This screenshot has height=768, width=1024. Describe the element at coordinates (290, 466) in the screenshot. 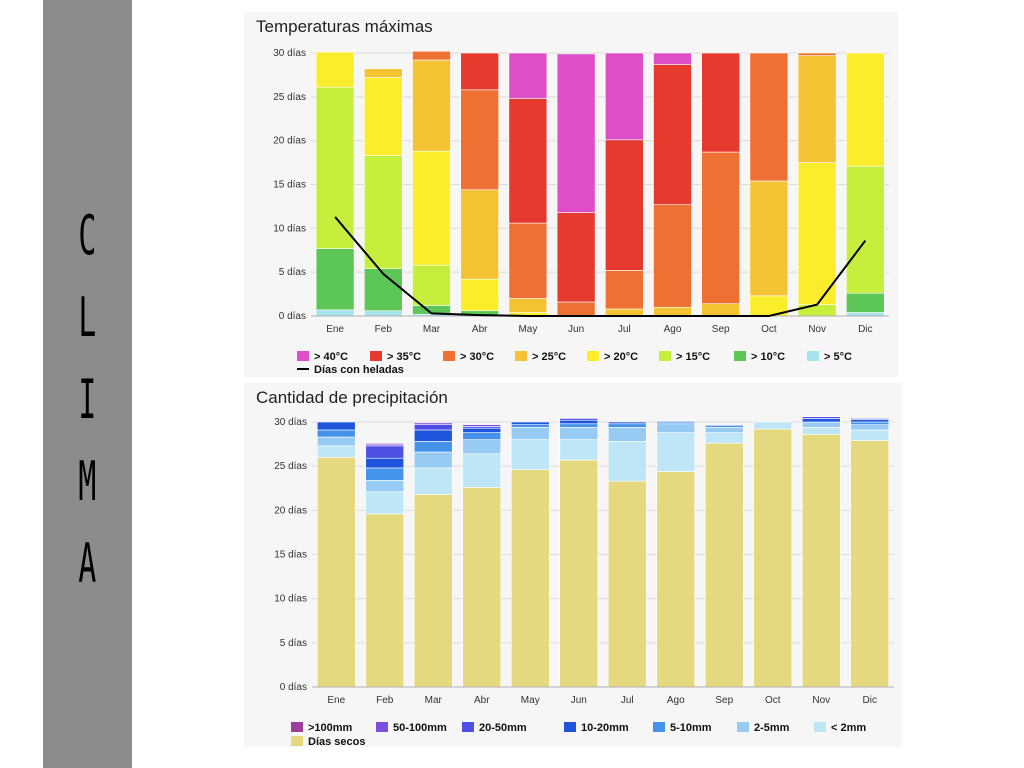

I see `y-tick-label: 25 días` at that location.